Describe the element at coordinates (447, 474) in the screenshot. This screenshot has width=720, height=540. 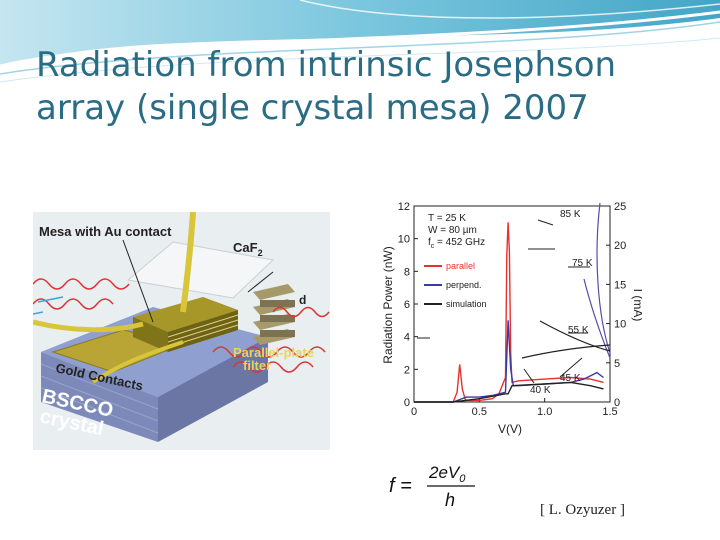
I see `formula-numerator: 2eV0` at that location.